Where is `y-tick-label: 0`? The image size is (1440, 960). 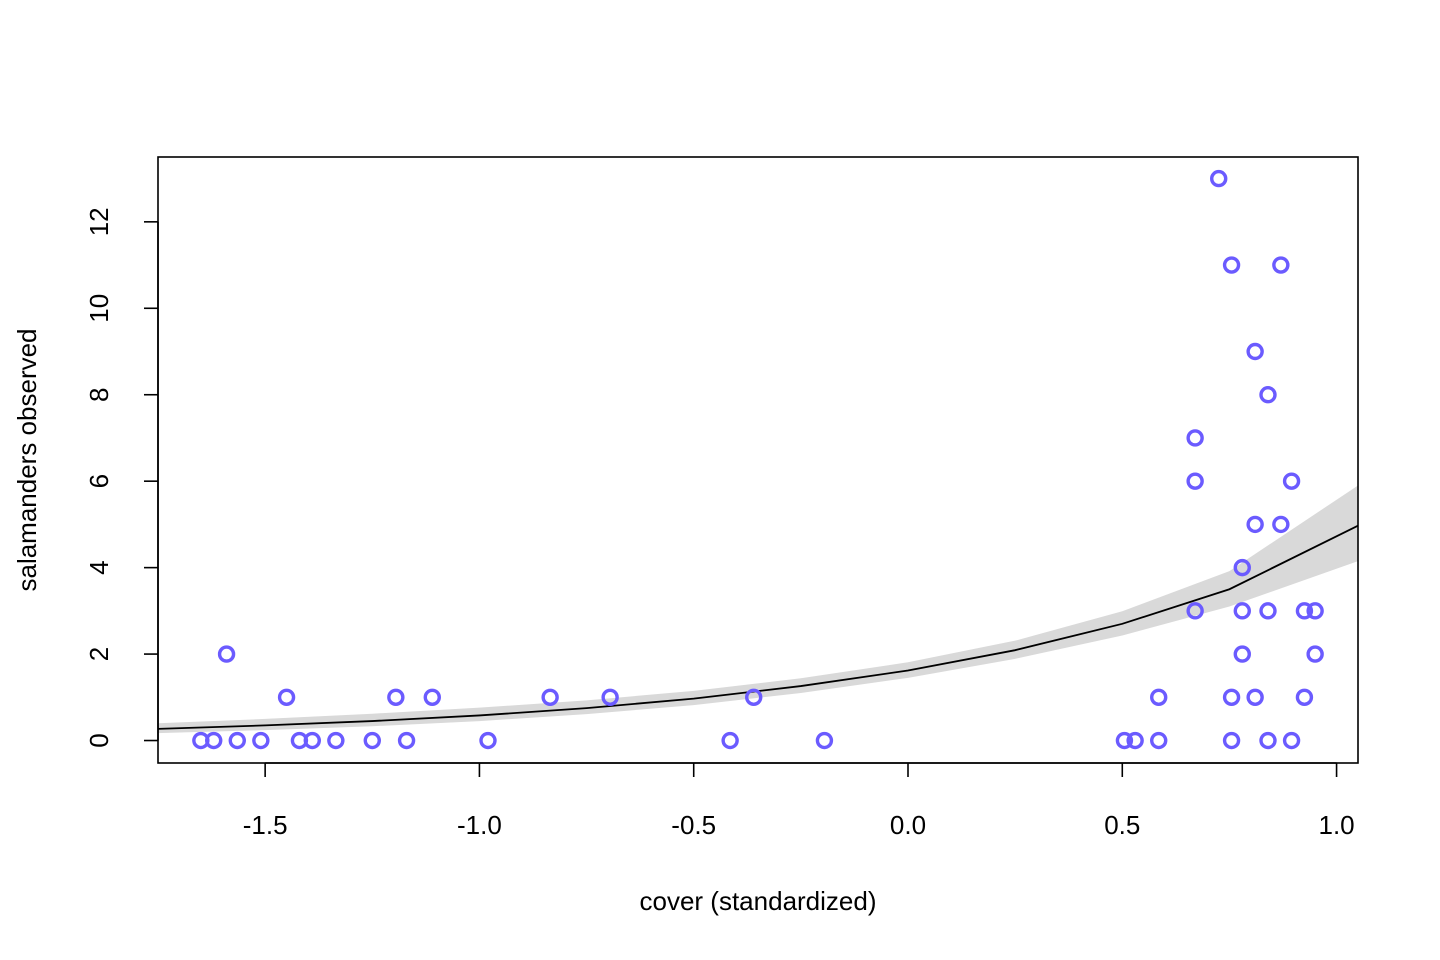
y-tick-label: 0 is located at coordinates (99, 740).